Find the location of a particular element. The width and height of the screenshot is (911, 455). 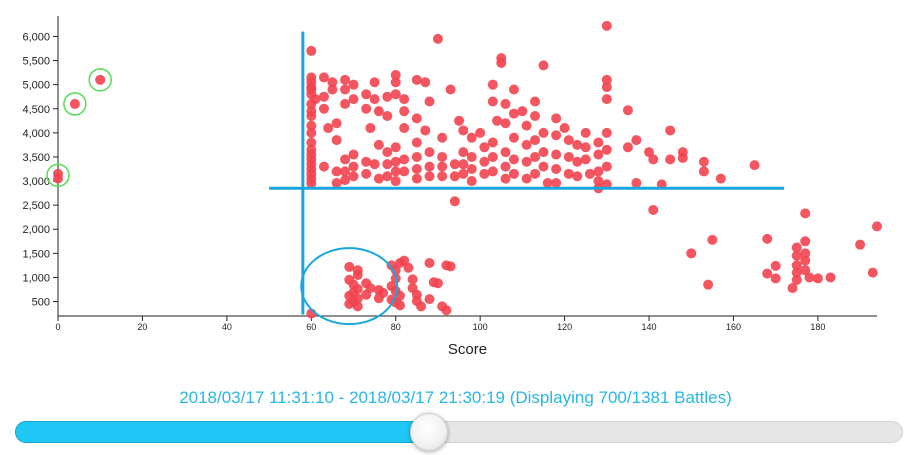

y-tick-label: 2,000 is located at coordinates (36, 230).